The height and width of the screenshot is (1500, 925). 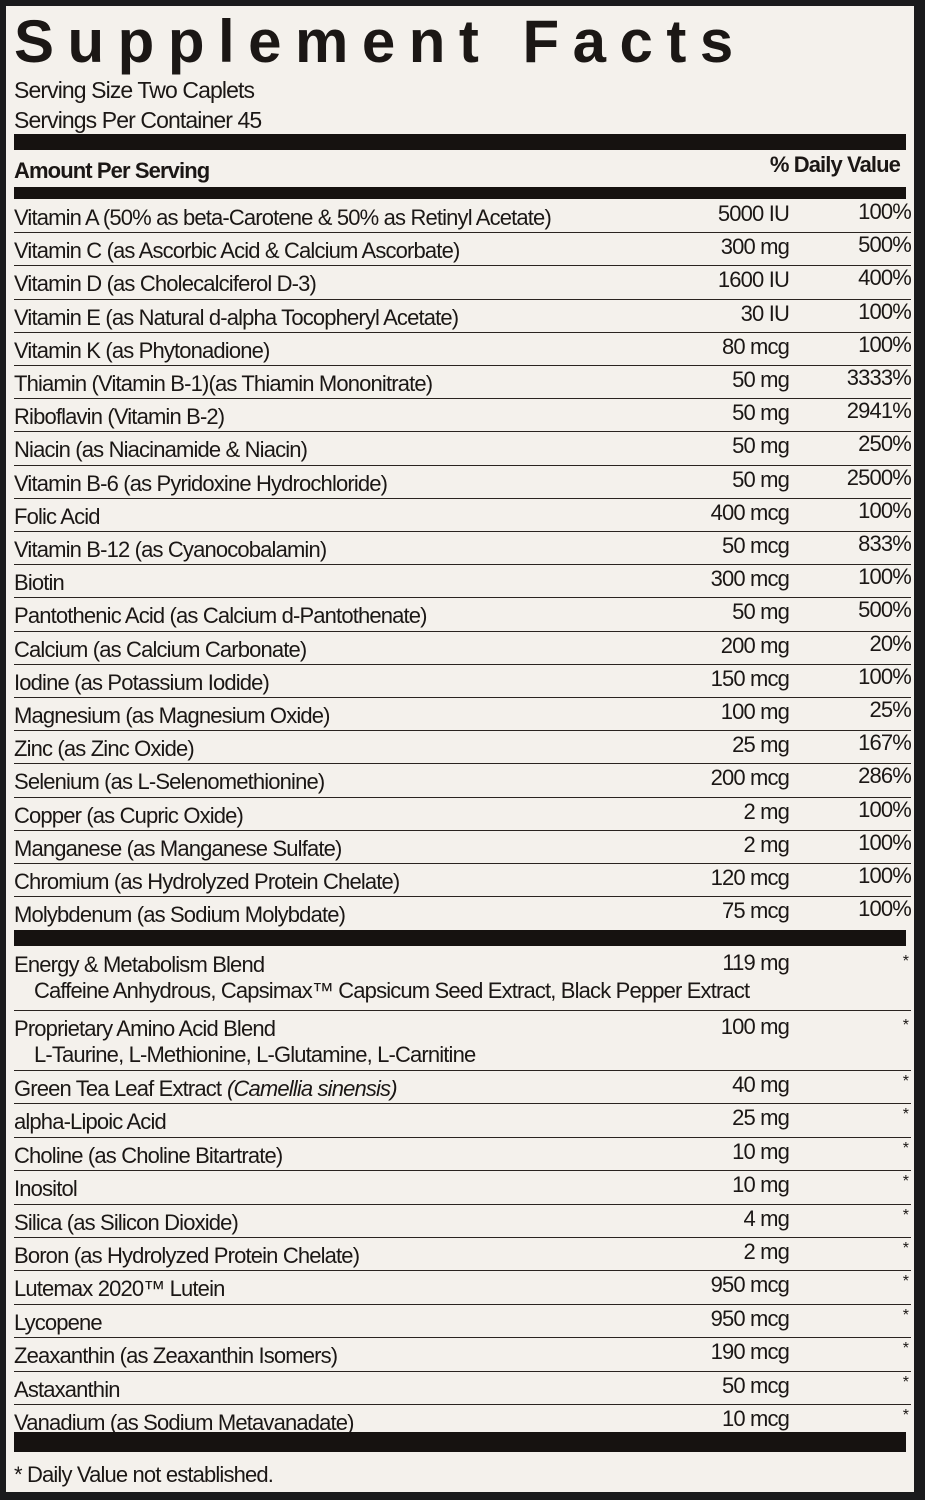 I want to click on amount-per-serving-header: Amount Per Serving, so click(x=112, y=170).